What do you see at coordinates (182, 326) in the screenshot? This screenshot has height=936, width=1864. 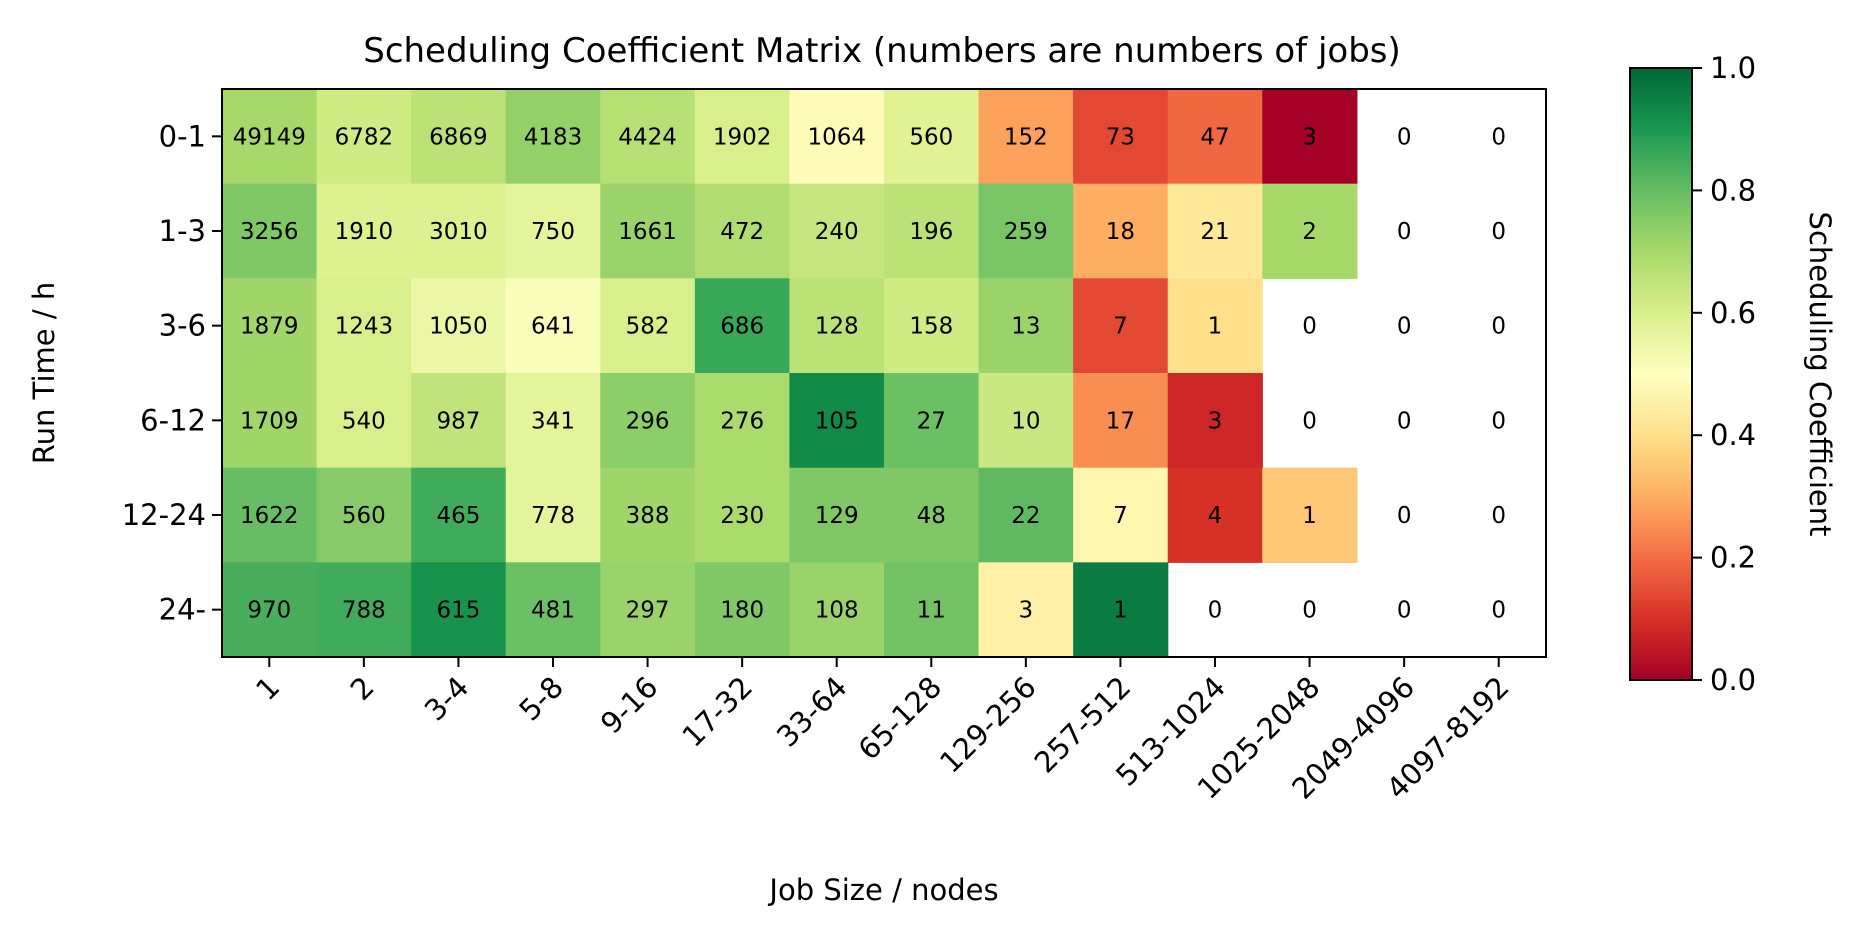 I see `y-tick-label: 3-6` at bounding box center [182, 326].